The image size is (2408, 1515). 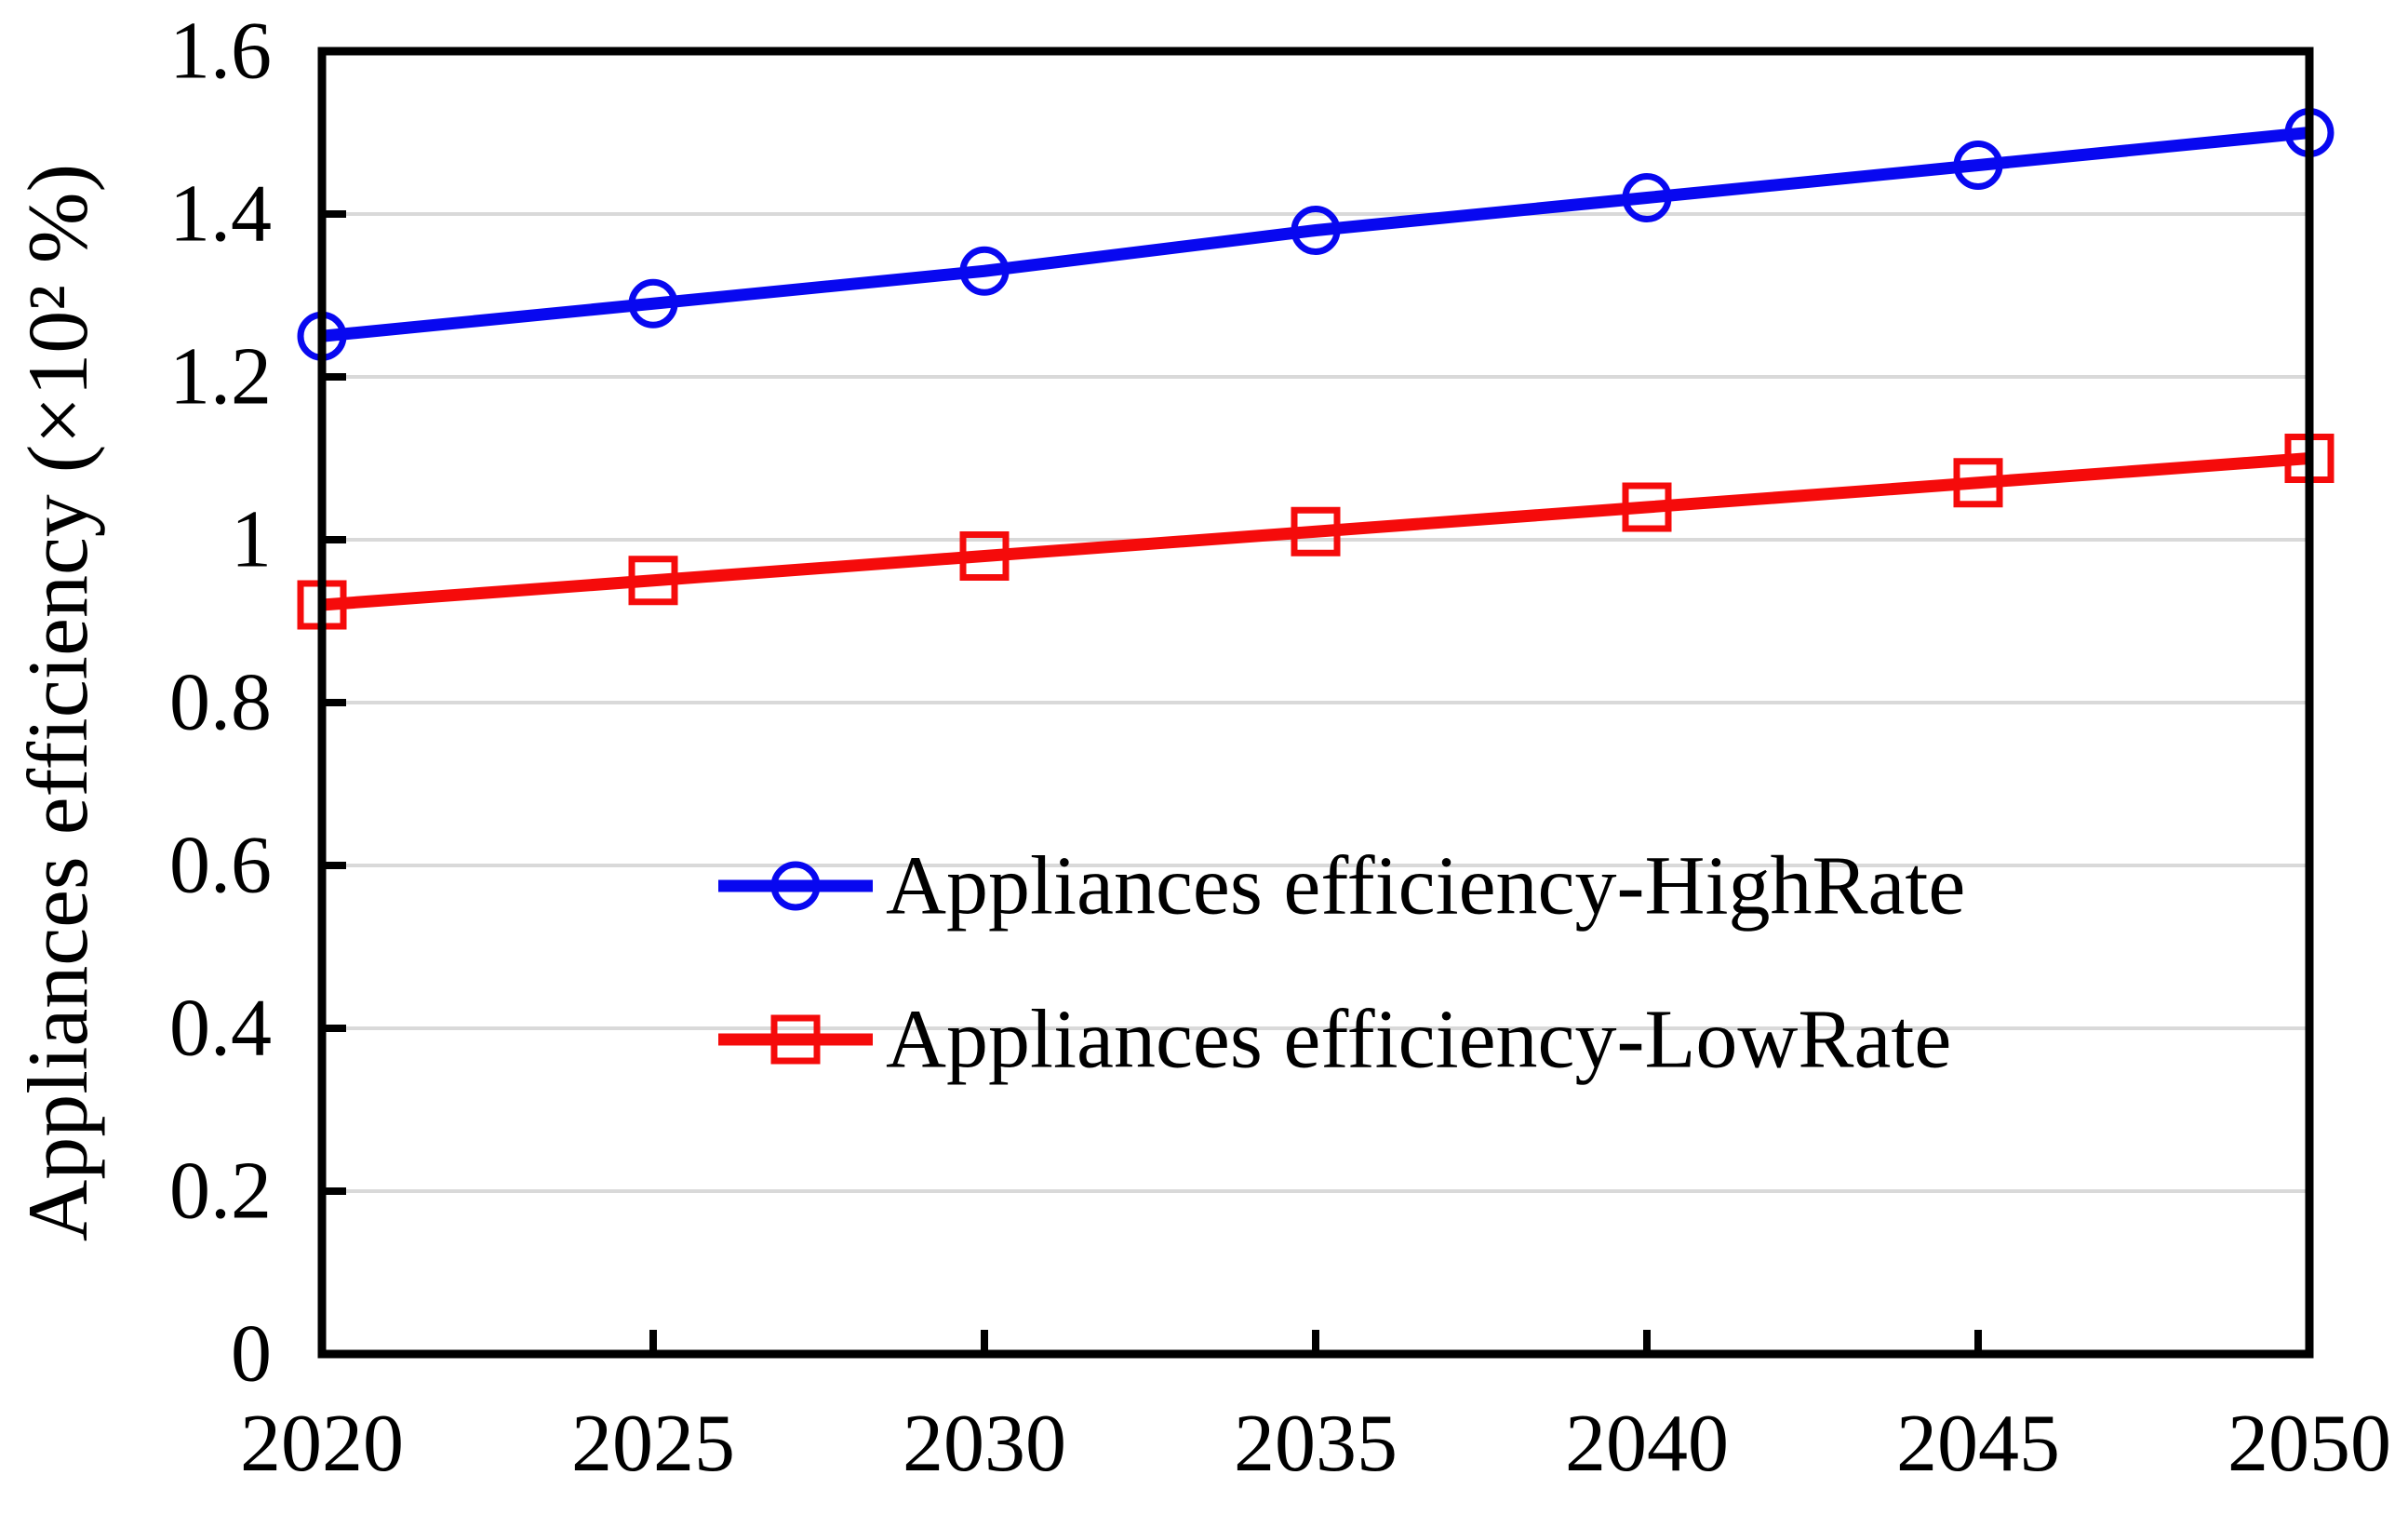 I want to click on highrate-line, so click(x=1316, y=234).